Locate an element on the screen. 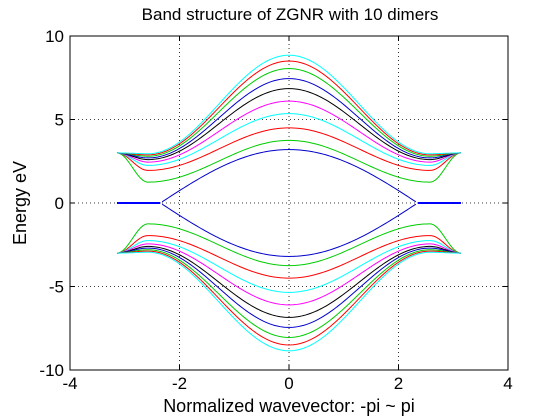 This screenshot has width=560, height=420. x-tick-label: 0 is located at coordinates (288, 383).